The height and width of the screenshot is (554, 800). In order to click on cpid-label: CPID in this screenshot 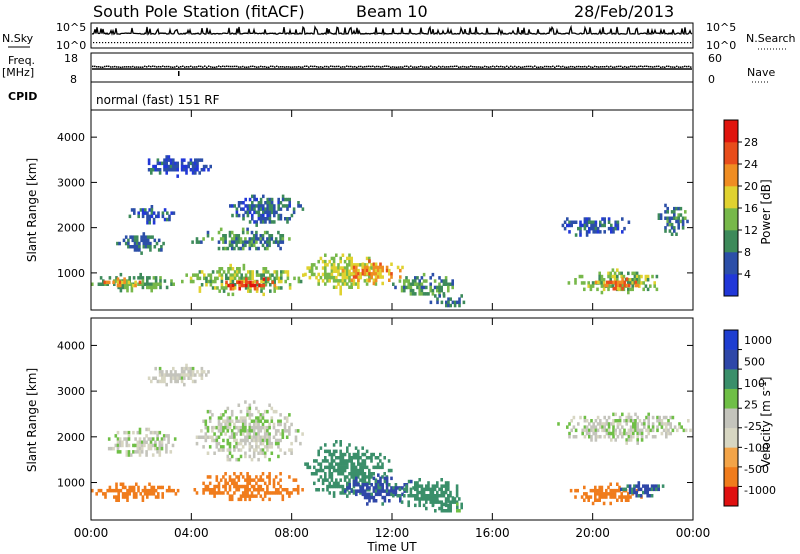, I will do `click(22, 96)`.